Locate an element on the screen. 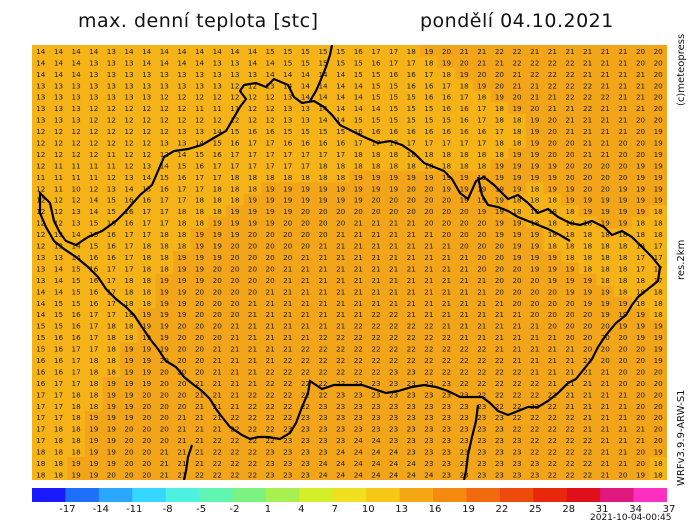 Image resolution: width=700 pixels, height=525 pixels. color-scale-label: -8 is located at coordinates (167, 509).